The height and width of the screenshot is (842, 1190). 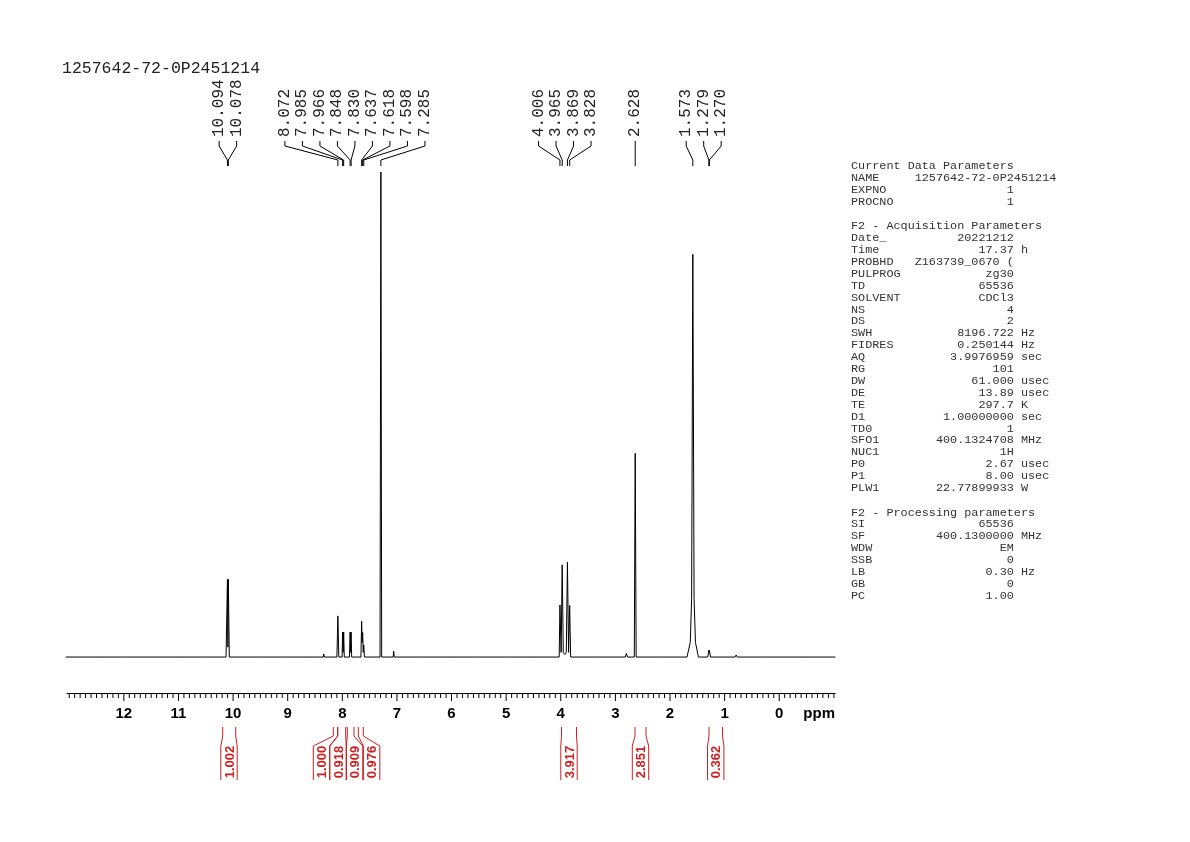 What do you see at coordinates (932, 189) in the screenshot?
I see `text: EXPNO 1` at bounding box center [932, 189].